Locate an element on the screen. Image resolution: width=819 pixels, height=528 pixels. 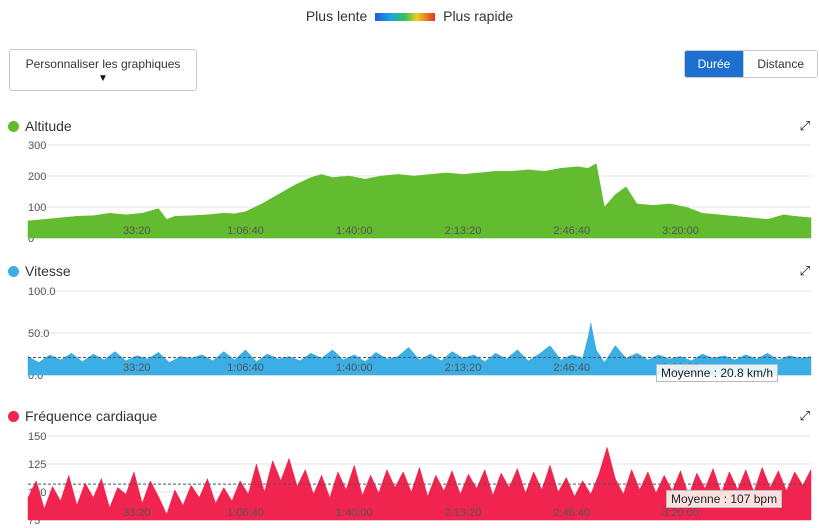
customize-charts-button: Personnaliser les graphiques ▼ is located at coordinates (103, 70).